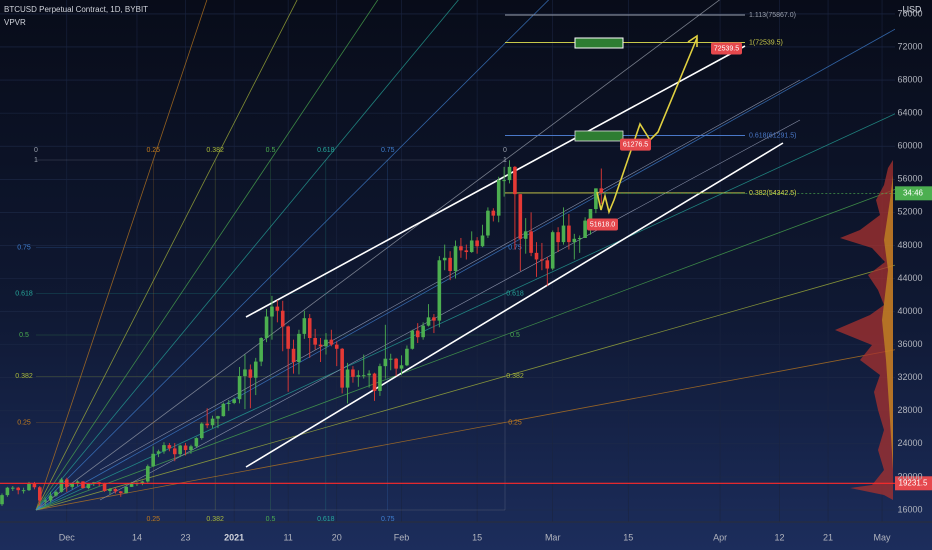 This screenshot has height=550, width=932. Describe the element at coordinates (909, 377) in the screenshot. I see `y-tick-label: 32000` at that location.